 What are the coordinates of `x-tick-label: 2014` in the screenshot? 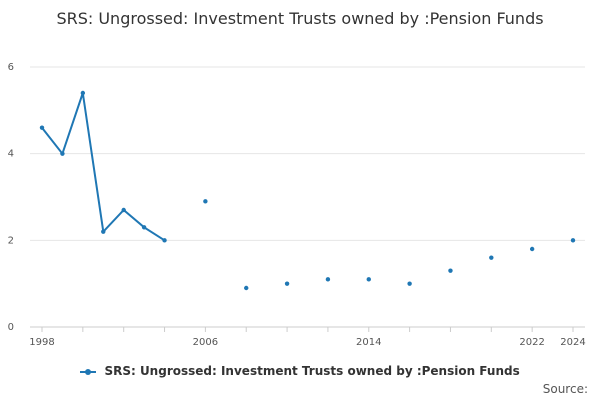 It's located at (368, 342).